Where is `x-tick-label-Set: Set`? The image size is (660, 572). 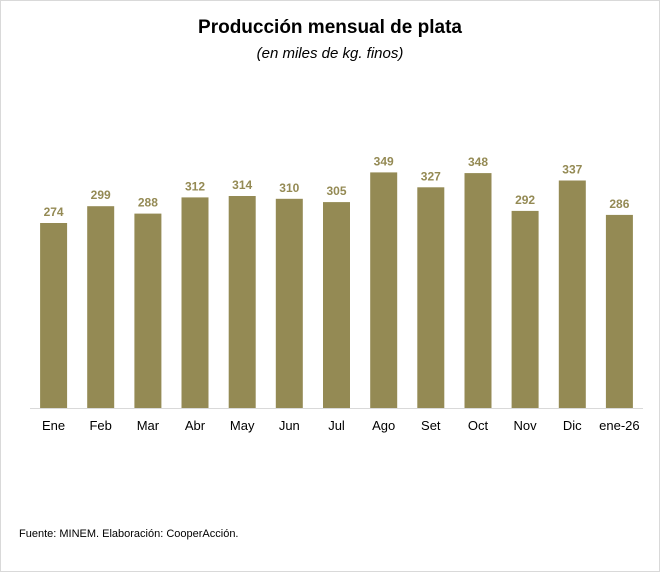
x-tick-label-Set: Set is located at coordinates (431, 425).